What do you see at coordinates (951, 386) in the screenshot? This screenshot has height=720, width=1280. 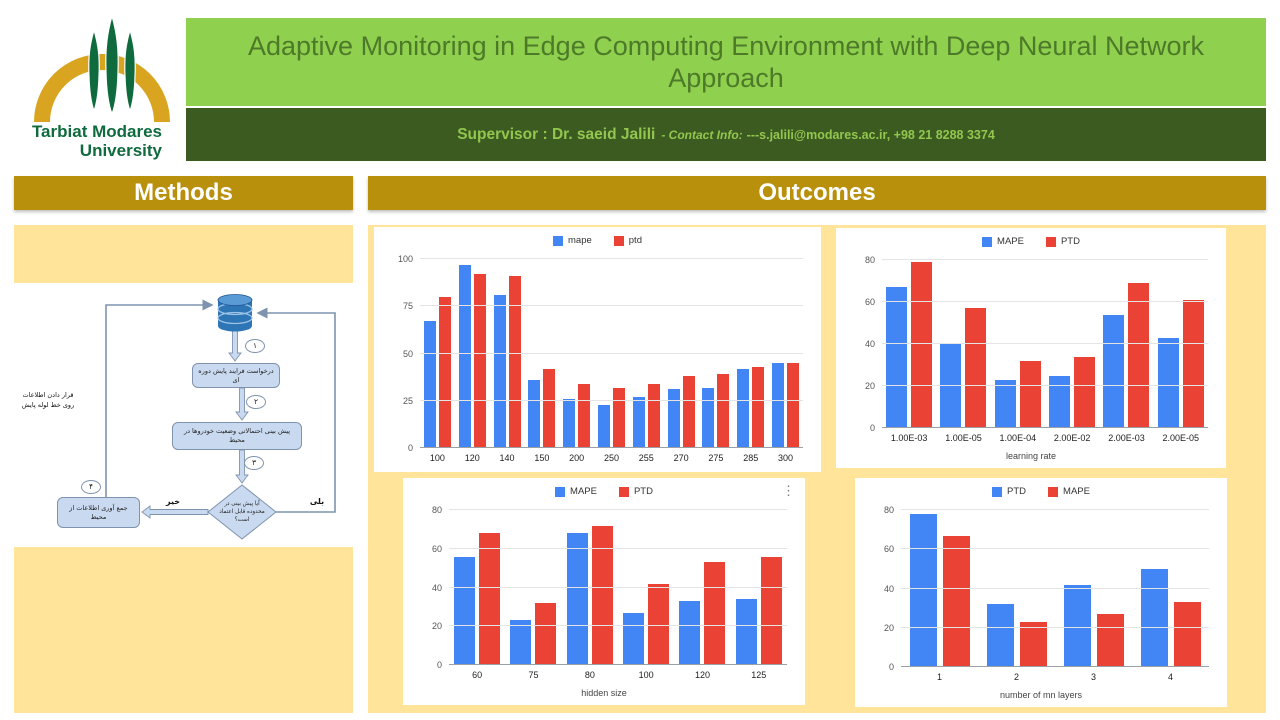 I see `bar-MAPE-1.00E-05` at bounding box center [951, 386].